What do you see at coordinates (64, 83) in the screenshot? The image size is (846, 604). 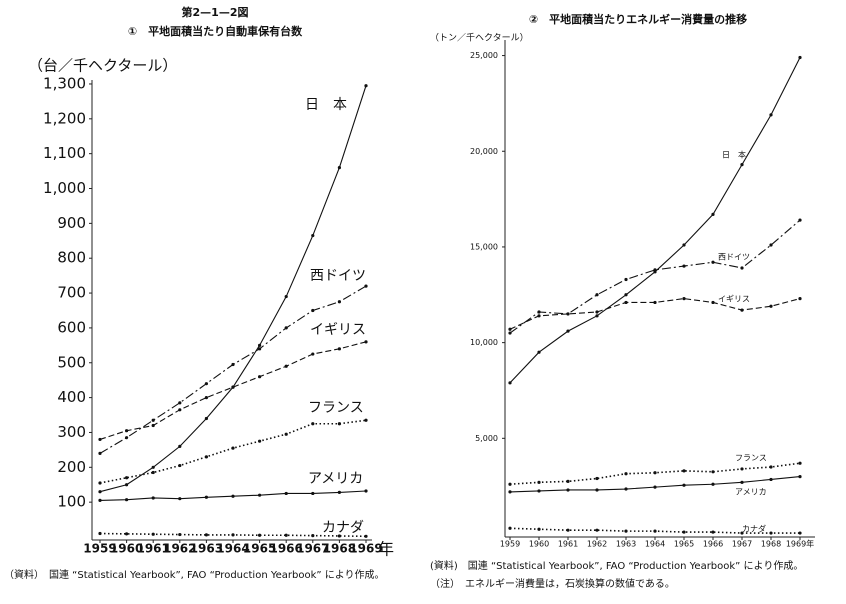 I see `y-tick-label: 1,300` at bounding box center [64, 83].